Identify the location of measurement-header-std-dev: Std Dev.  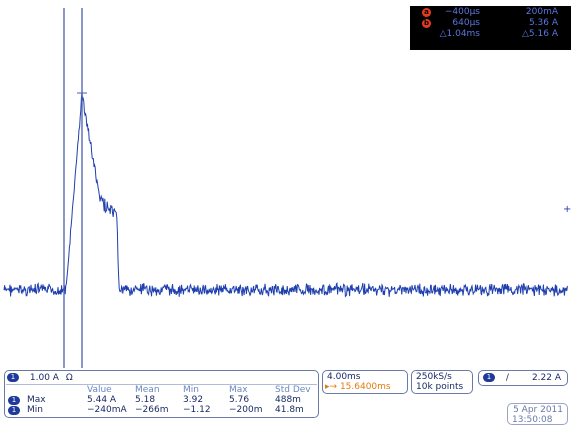
(293, 390).